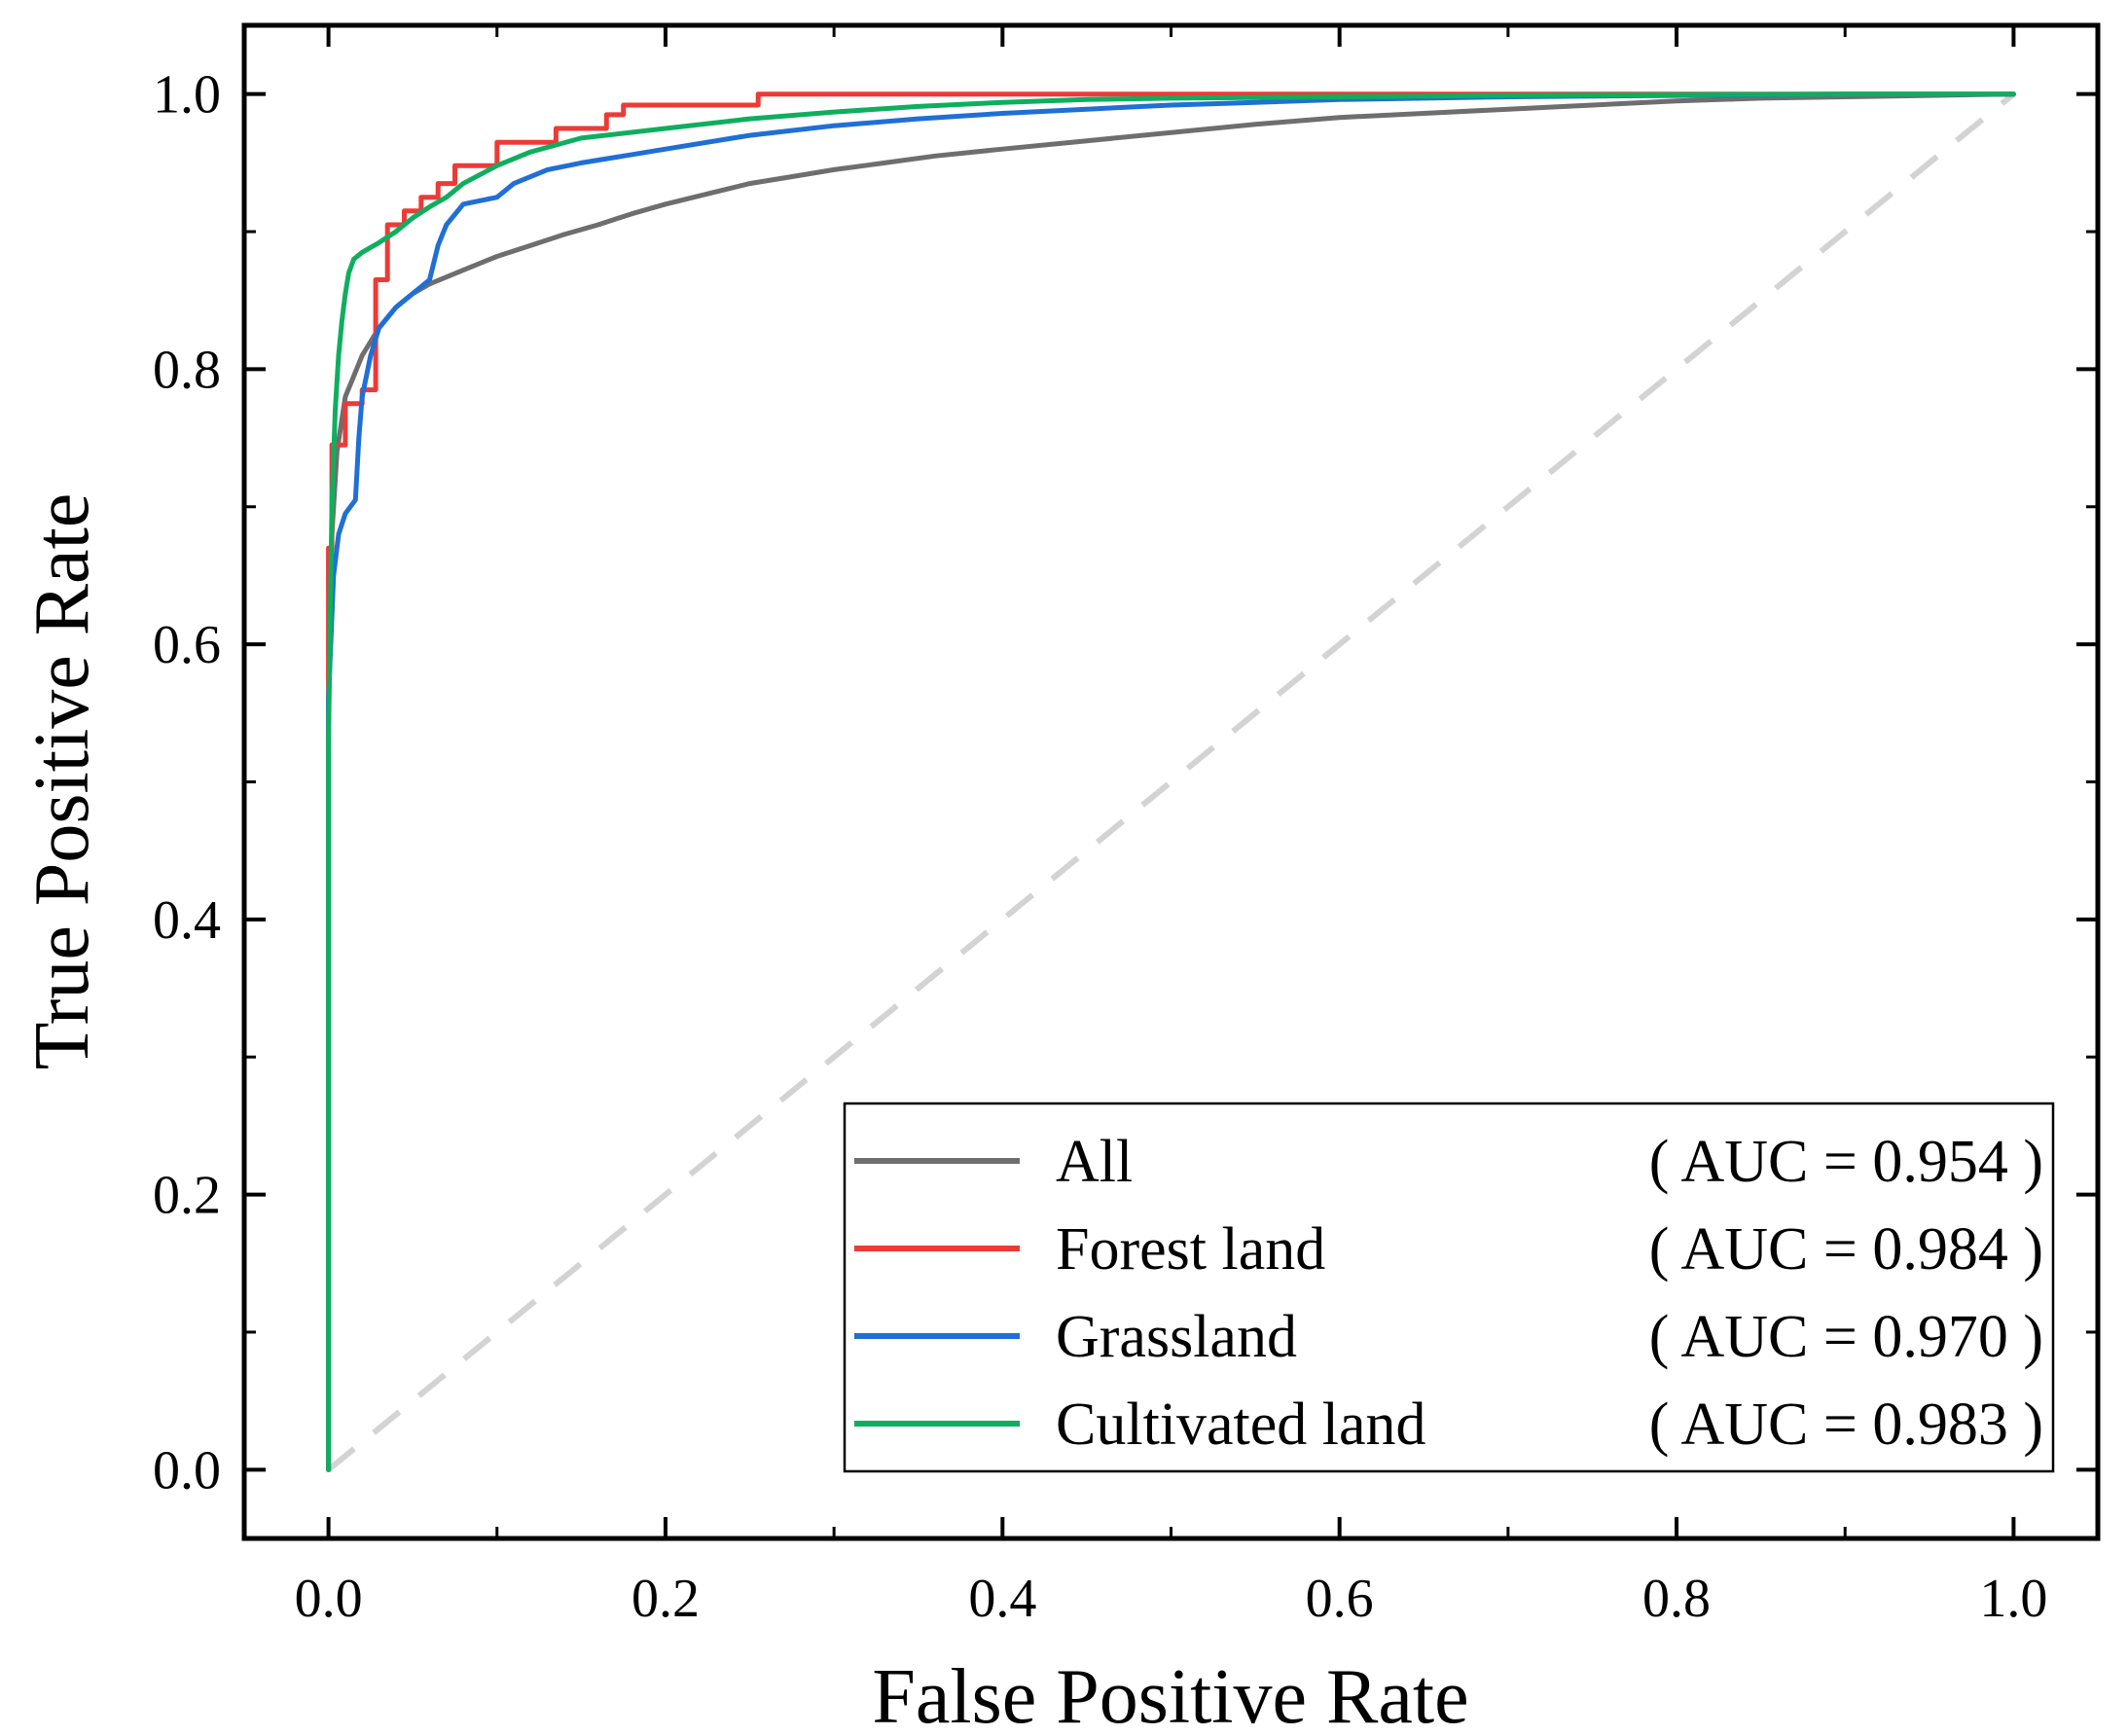  What do you see at coordinates (187, 1196) in the screenshot?
I see `y-tick-label-1: 0.2` at bounding box center [187, 1196].